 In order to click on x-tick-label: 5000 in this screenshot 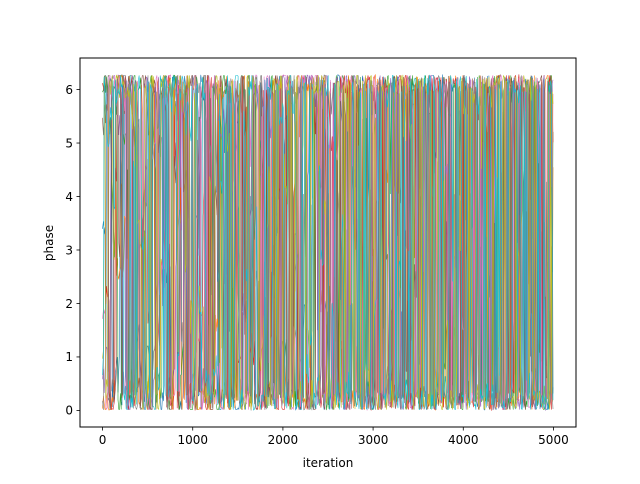, I will do `click(553, 440)`.